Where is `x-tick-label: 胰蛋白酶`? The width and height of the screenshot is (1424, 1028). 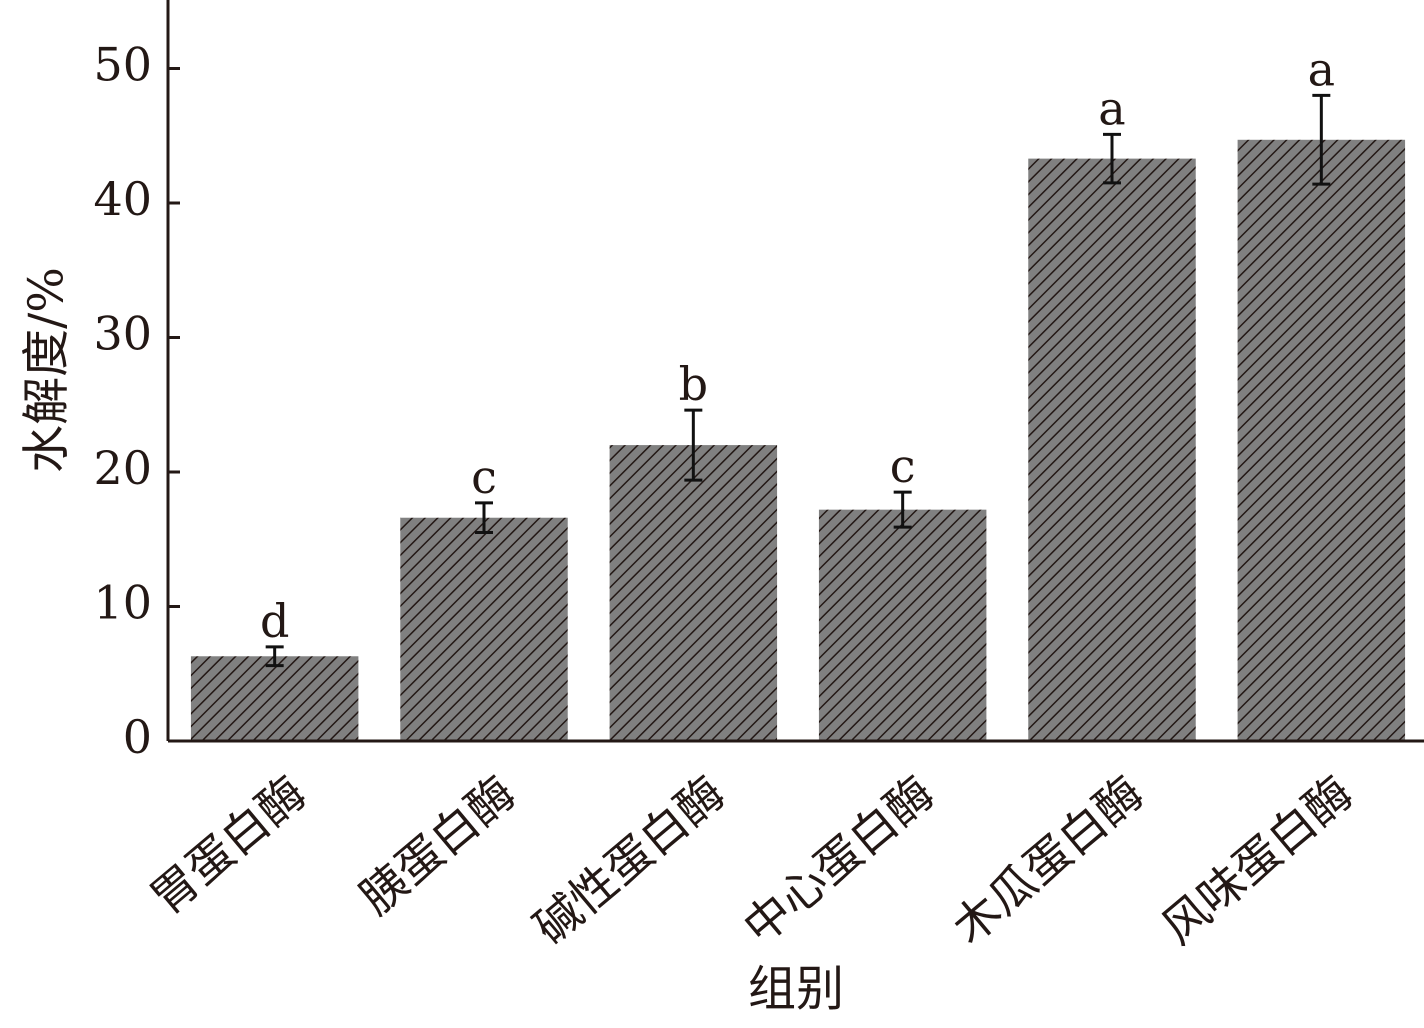
x-tick-label: 胰蛋白酶 is located at coordinates (438, 845).